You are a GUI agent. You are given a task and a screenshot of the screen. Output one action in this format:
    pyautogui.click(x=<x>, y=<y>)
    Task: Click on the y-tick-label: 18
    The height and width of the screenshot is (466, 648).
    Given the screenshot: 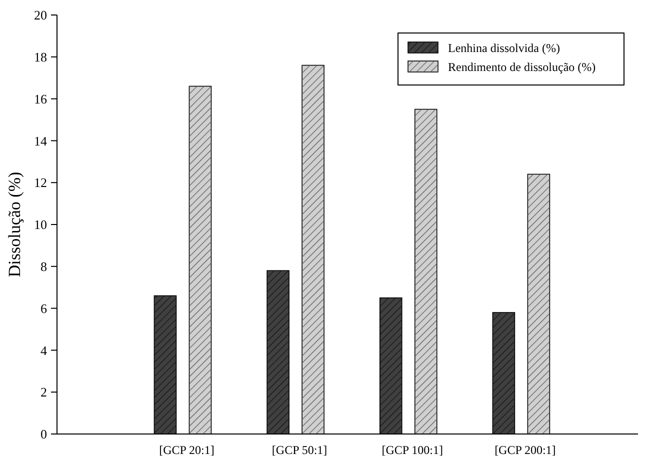 What is the action you would take?
    pyautogui.click(x=40, y=56)
    